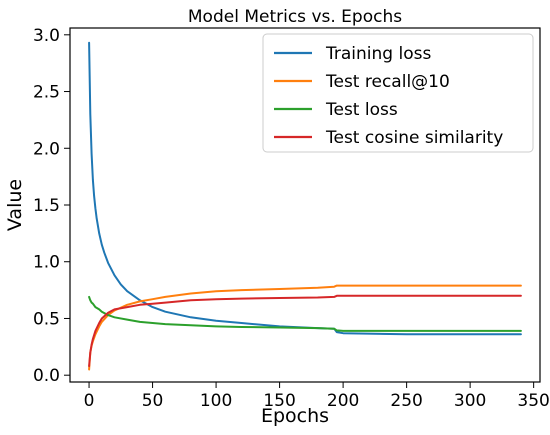  I want to click on y-tick-label: 3.0, so click(46, 36).